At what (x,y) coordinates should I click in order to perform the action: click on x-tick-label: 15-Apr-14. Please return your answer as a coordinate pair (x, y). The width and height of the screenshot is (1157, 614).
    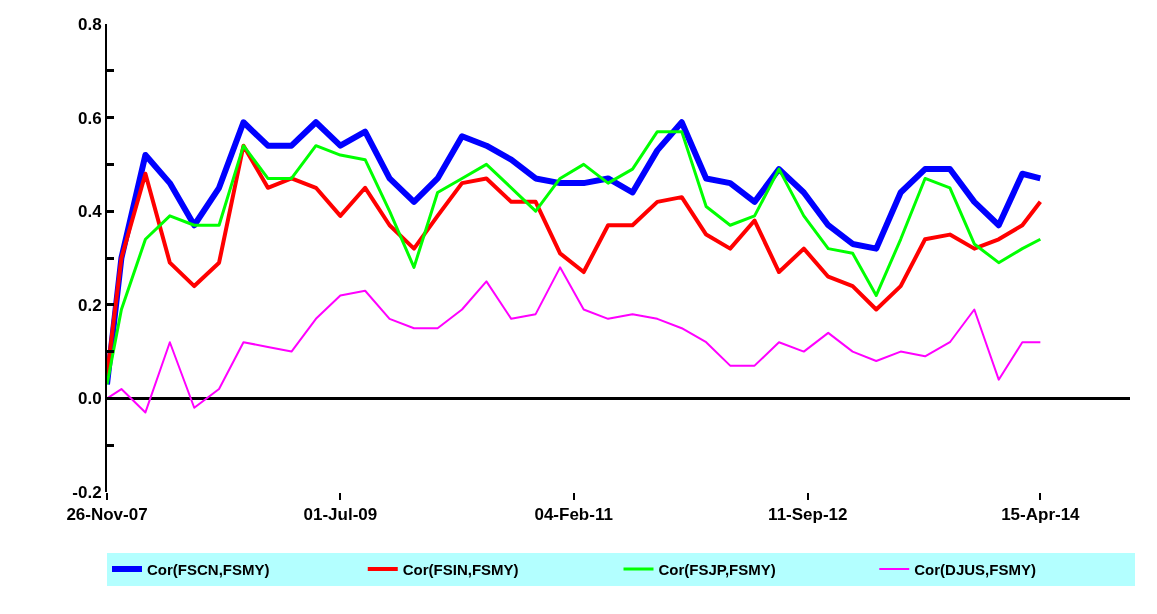
    Looking at the image, I should click on (1041, 515).